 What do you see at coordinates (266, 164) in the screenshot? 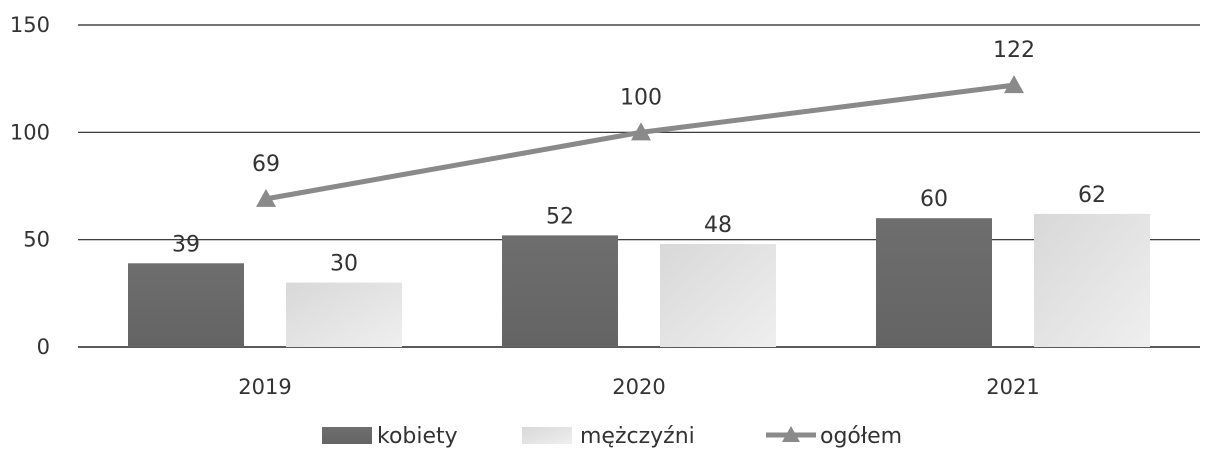
I see `data-label-ogółem-2019: 69` at bounding box center [266, 164].